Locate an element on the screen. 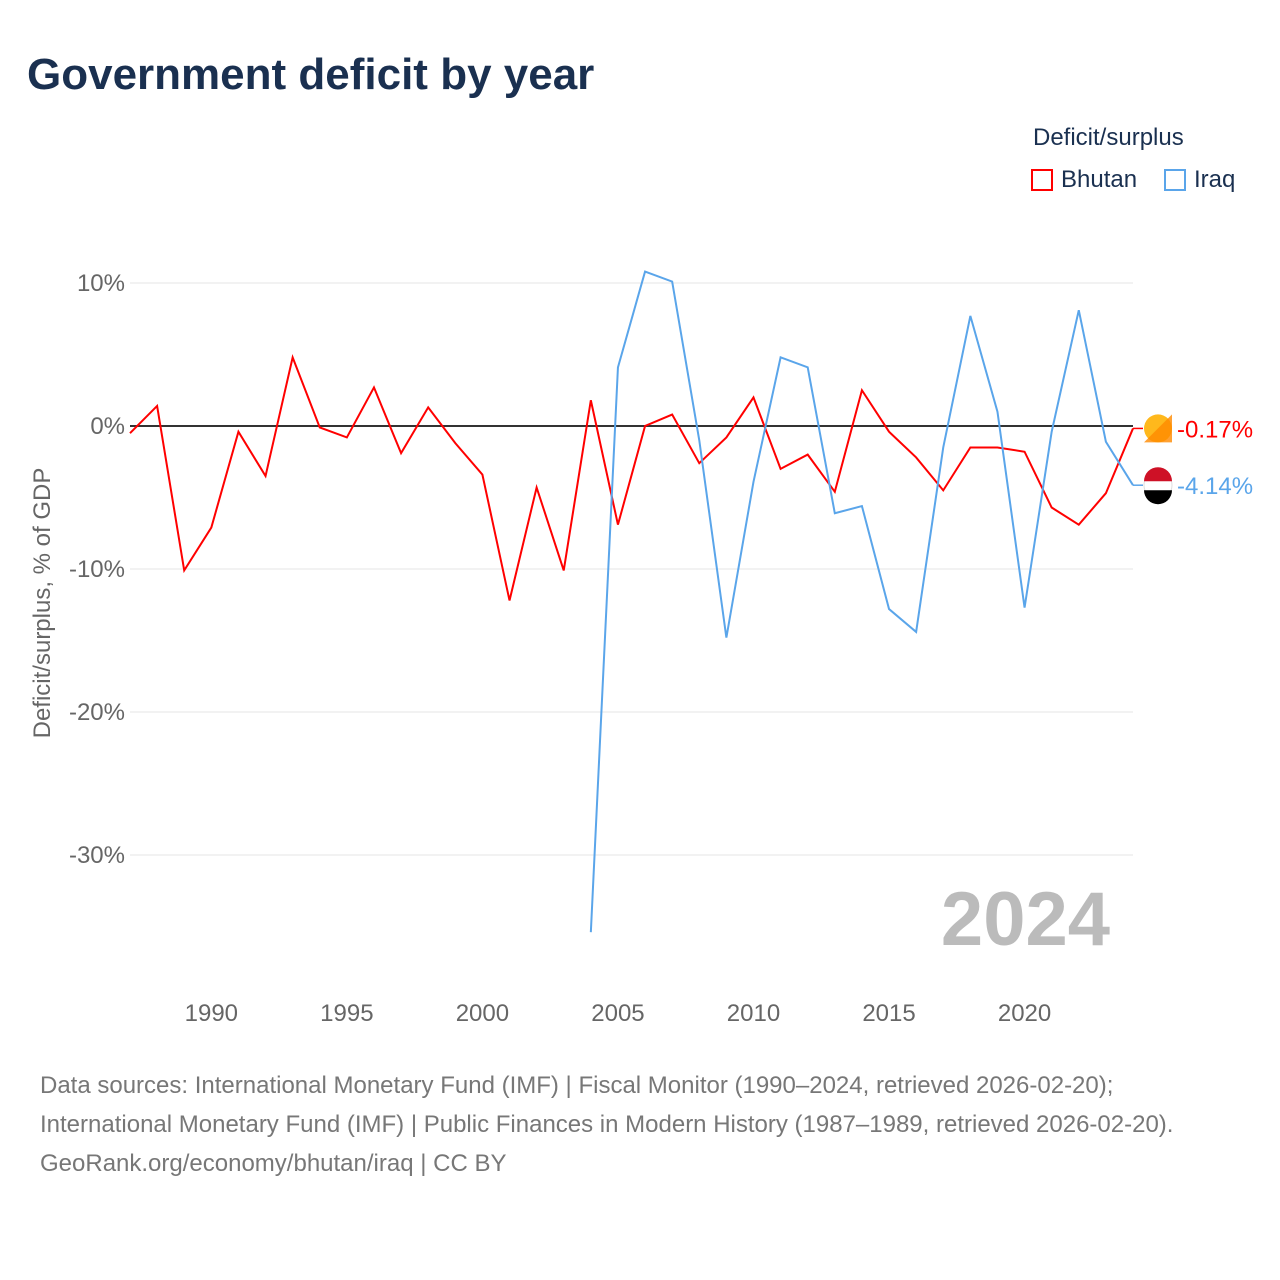 The image size is (1280, 1280). legend-label: Bhutan is located at coordinates (1099, 179).